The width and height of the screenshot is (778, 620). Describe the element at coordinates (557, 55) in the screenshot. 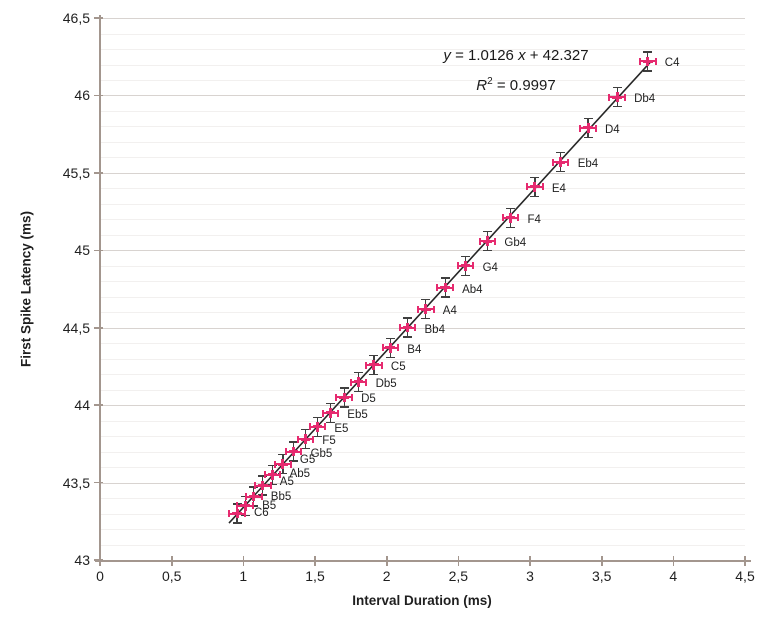

I see `equation-intercept: + 42.327` at that location.